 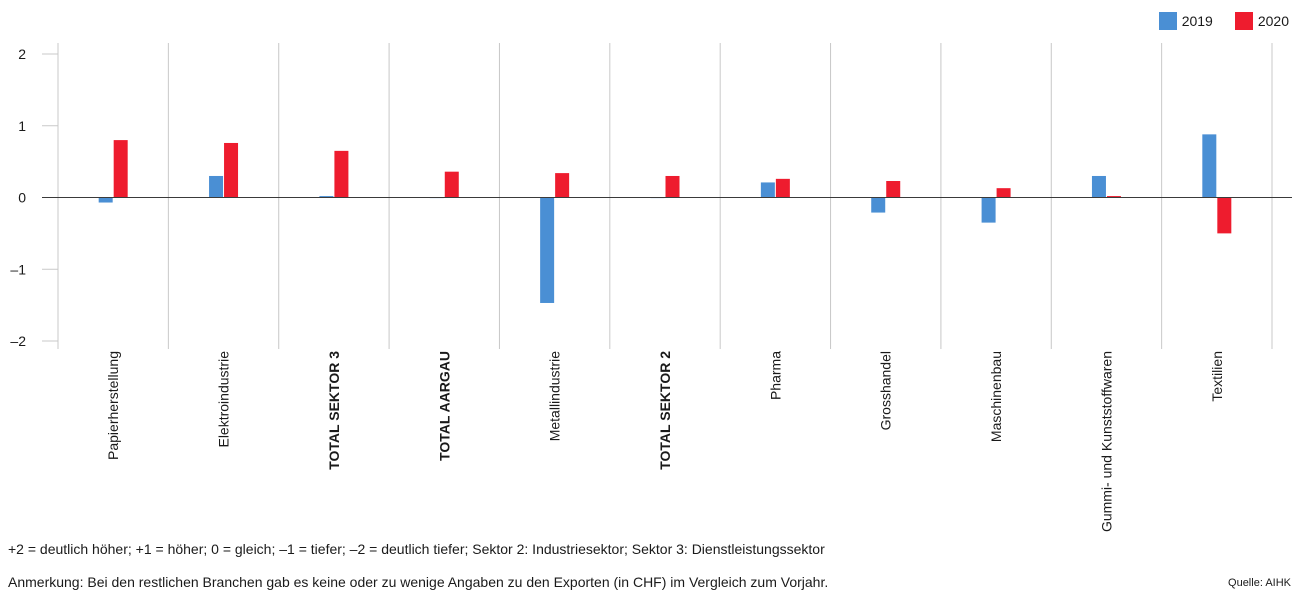 I want to click on y-tick-label: 2, so click(x=22, y=54).